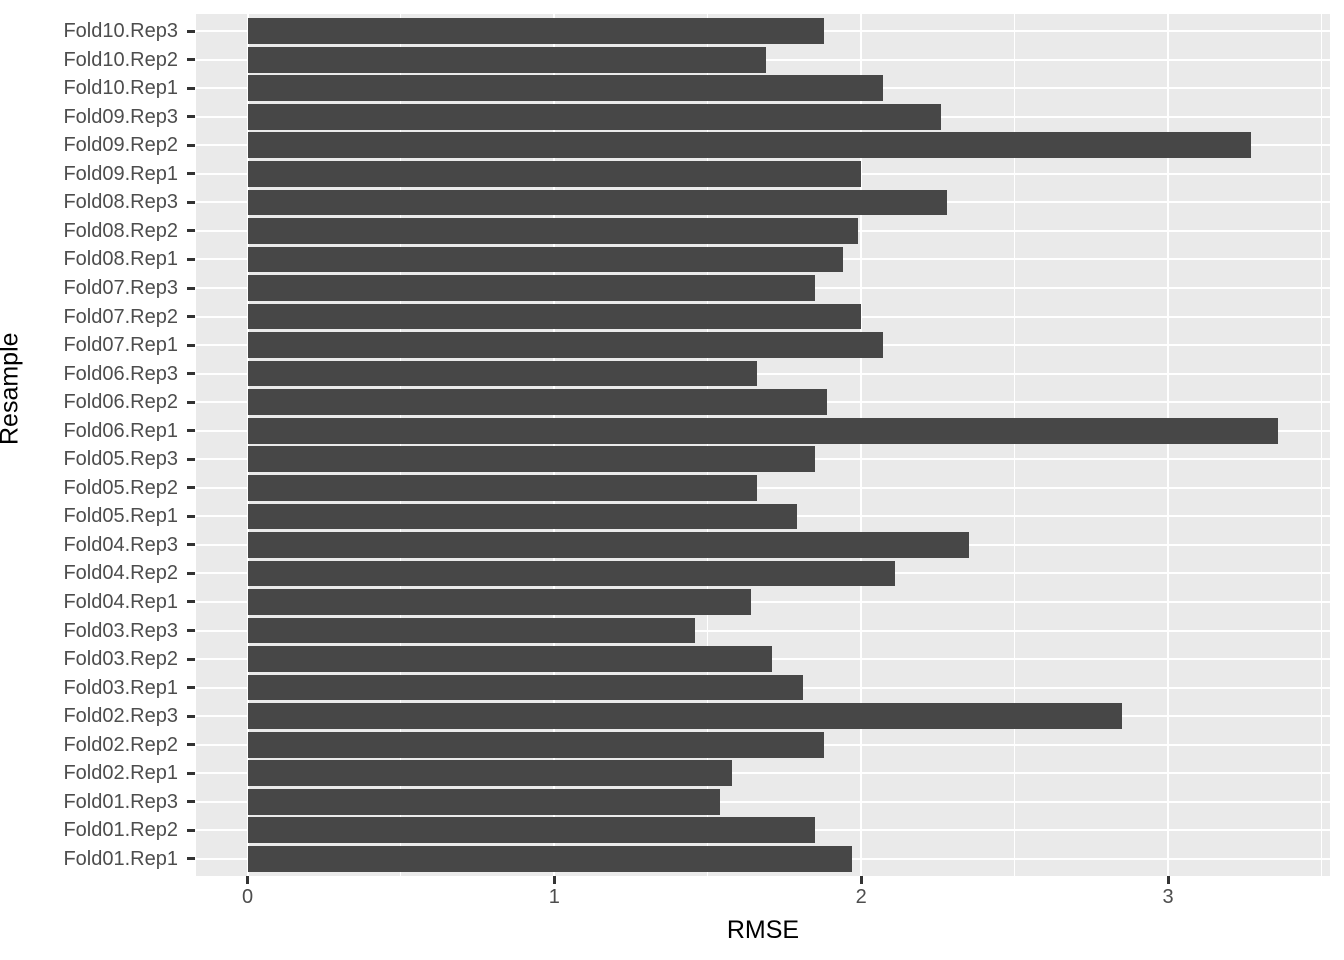  I want to click on bar-Fold04.Rep3, so click(608, 545).